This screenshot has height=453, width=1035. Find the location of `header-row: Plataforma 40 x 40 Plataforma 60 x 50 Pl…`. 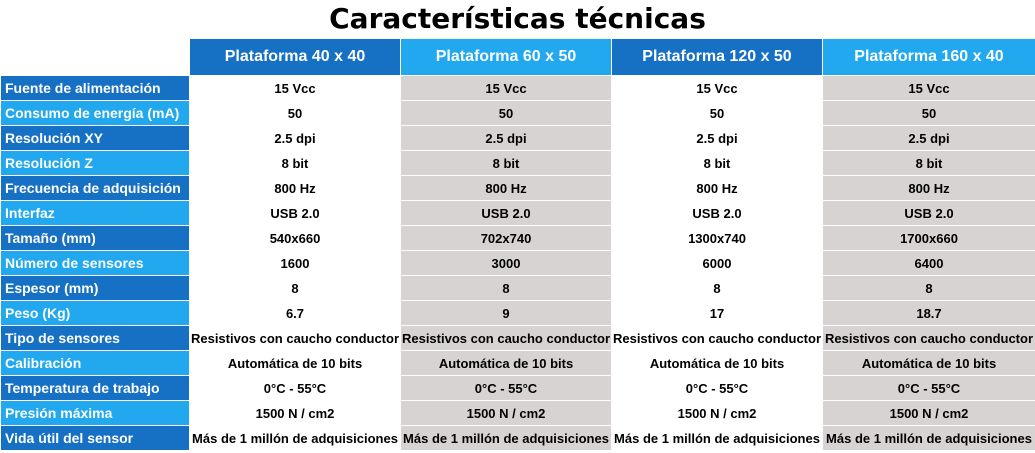

header-row: Plataforma 40 x 40 Plataforma 60 x 50 Pl… is located at coordinates (517, 57).